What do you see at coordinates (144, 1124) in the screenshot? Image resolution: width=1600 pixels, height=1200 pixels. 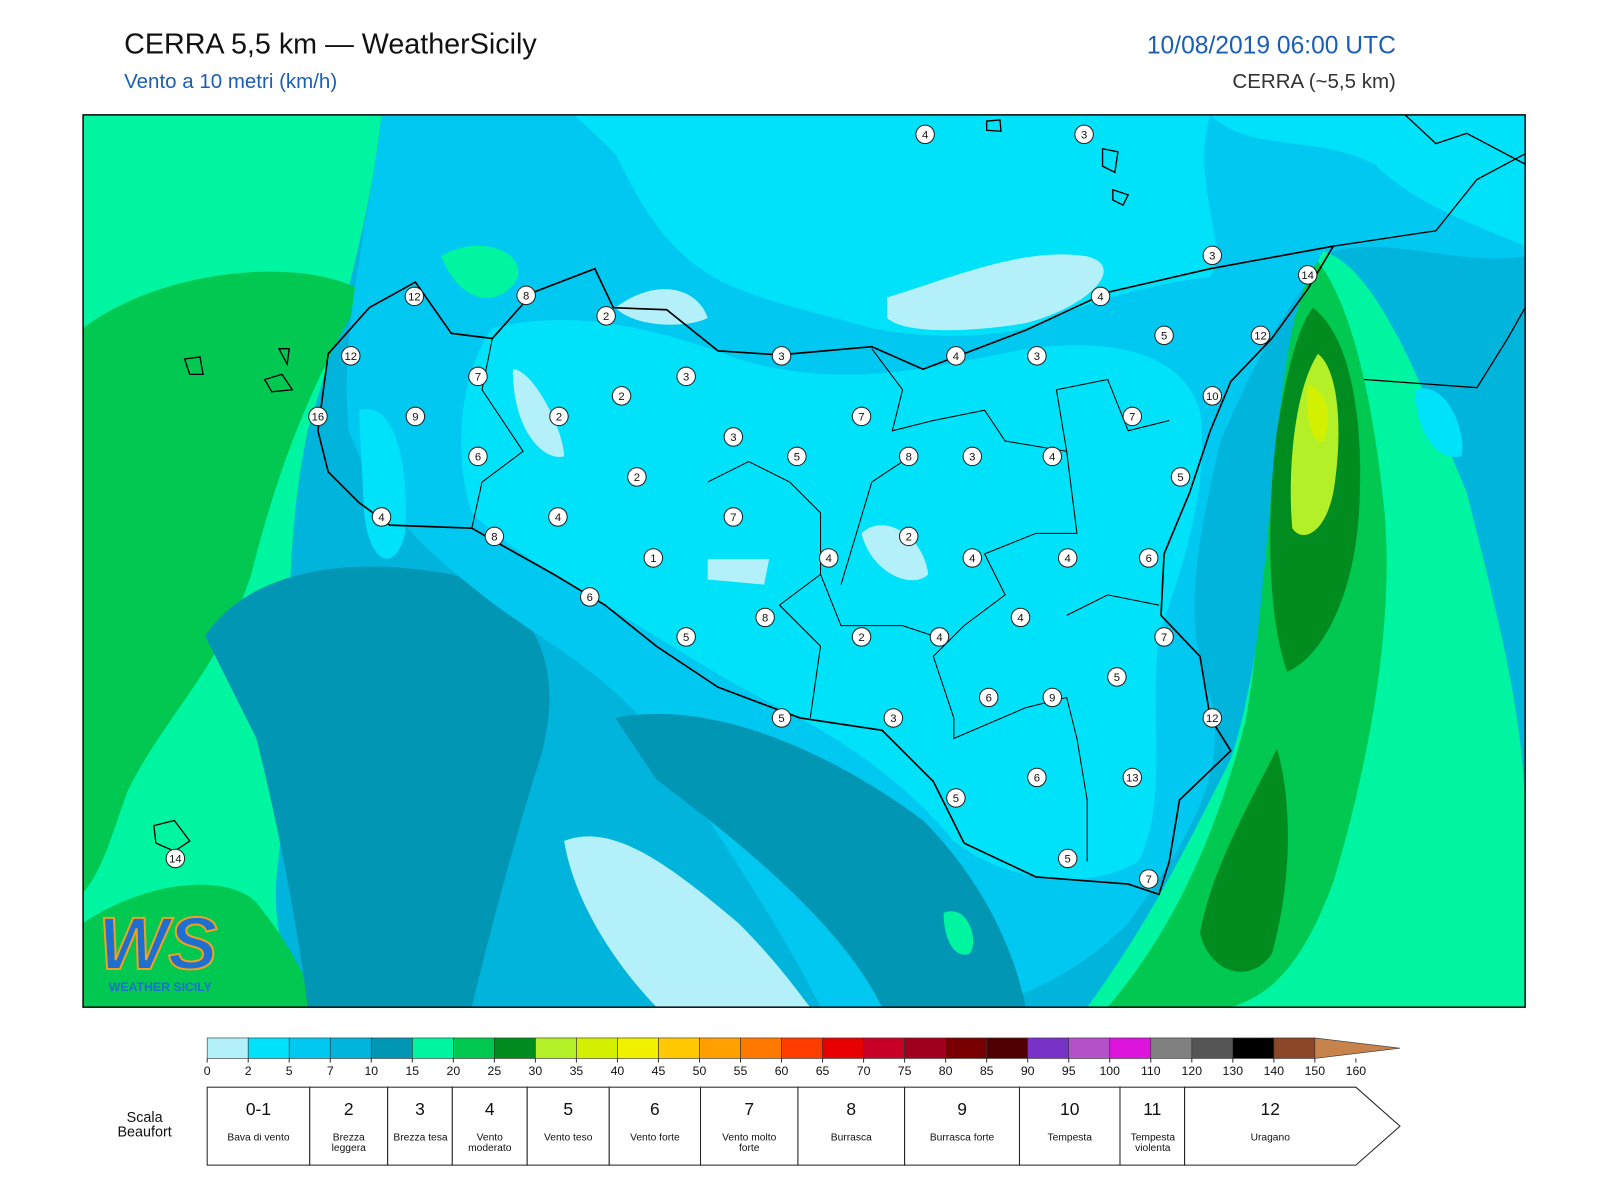 I see `beaufort-label: Scala Beaufort` at bounding box center [144, 1124].